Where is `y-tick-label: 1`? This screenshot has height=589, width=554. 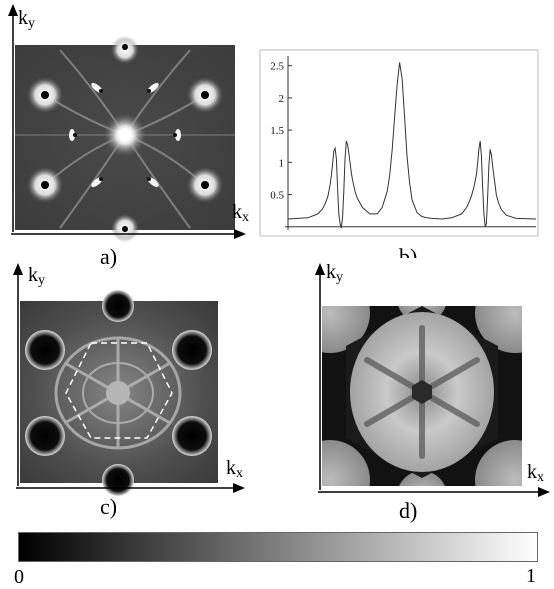
y-tick-label: 1 is located at coordinates (282, 163).